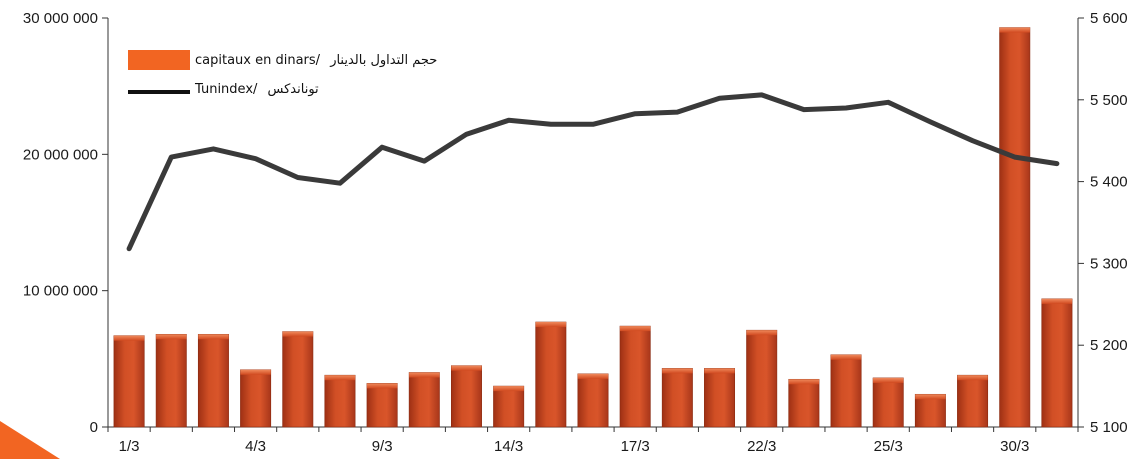  What do you see at coordinates (1109, 263) in the screenshot?
I see `y-right-tick-label: 5 300` at bounding box center [1109, 263].